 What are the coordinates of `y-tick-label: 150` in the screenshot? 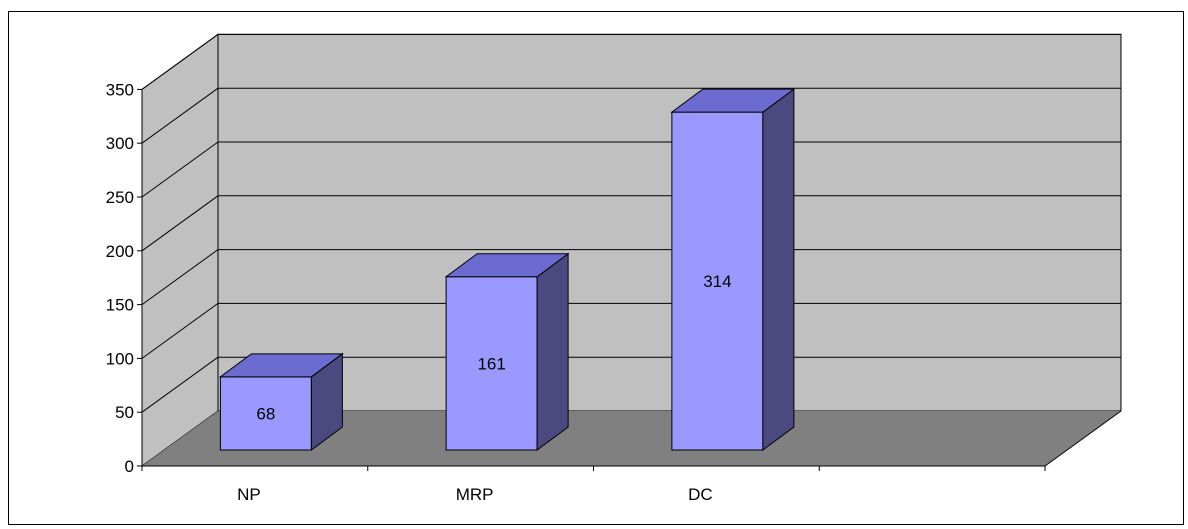 It's located at (120, 305).